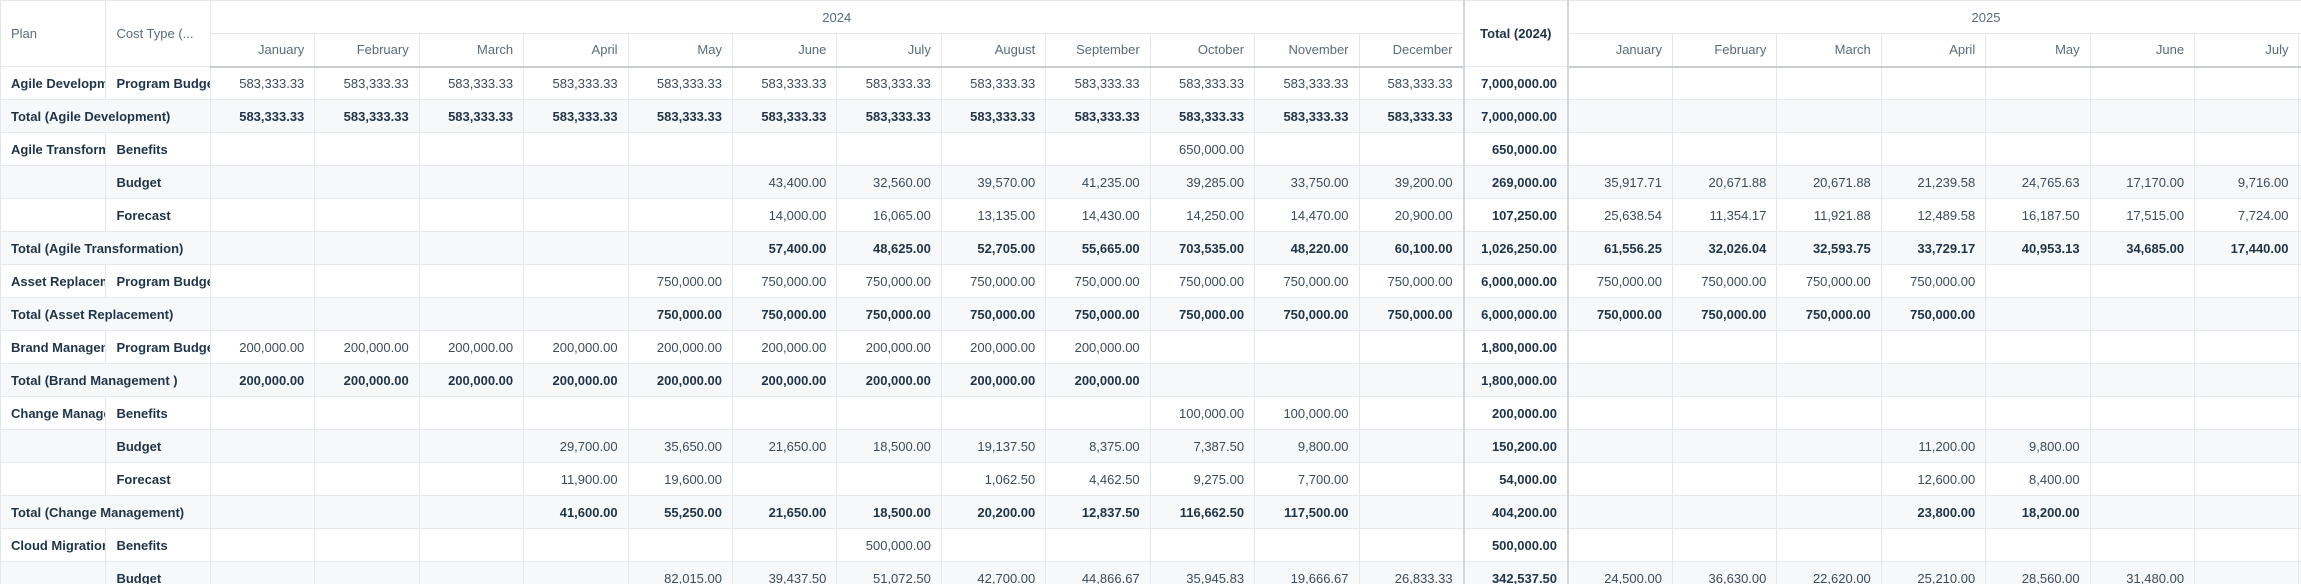  I want to click on value-cell-2025: 25,638.54, so click(1620, 215).